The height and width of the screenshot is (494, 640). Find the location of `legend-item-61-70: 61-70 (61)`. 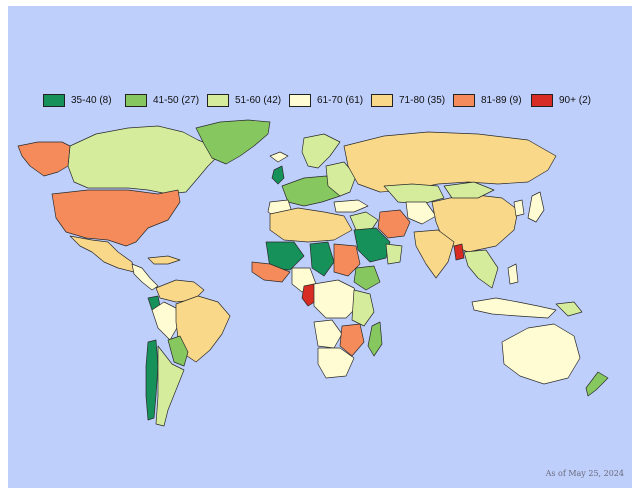

legend-item-61-70: 61-70 (61) is located at coordinates (326, 100).